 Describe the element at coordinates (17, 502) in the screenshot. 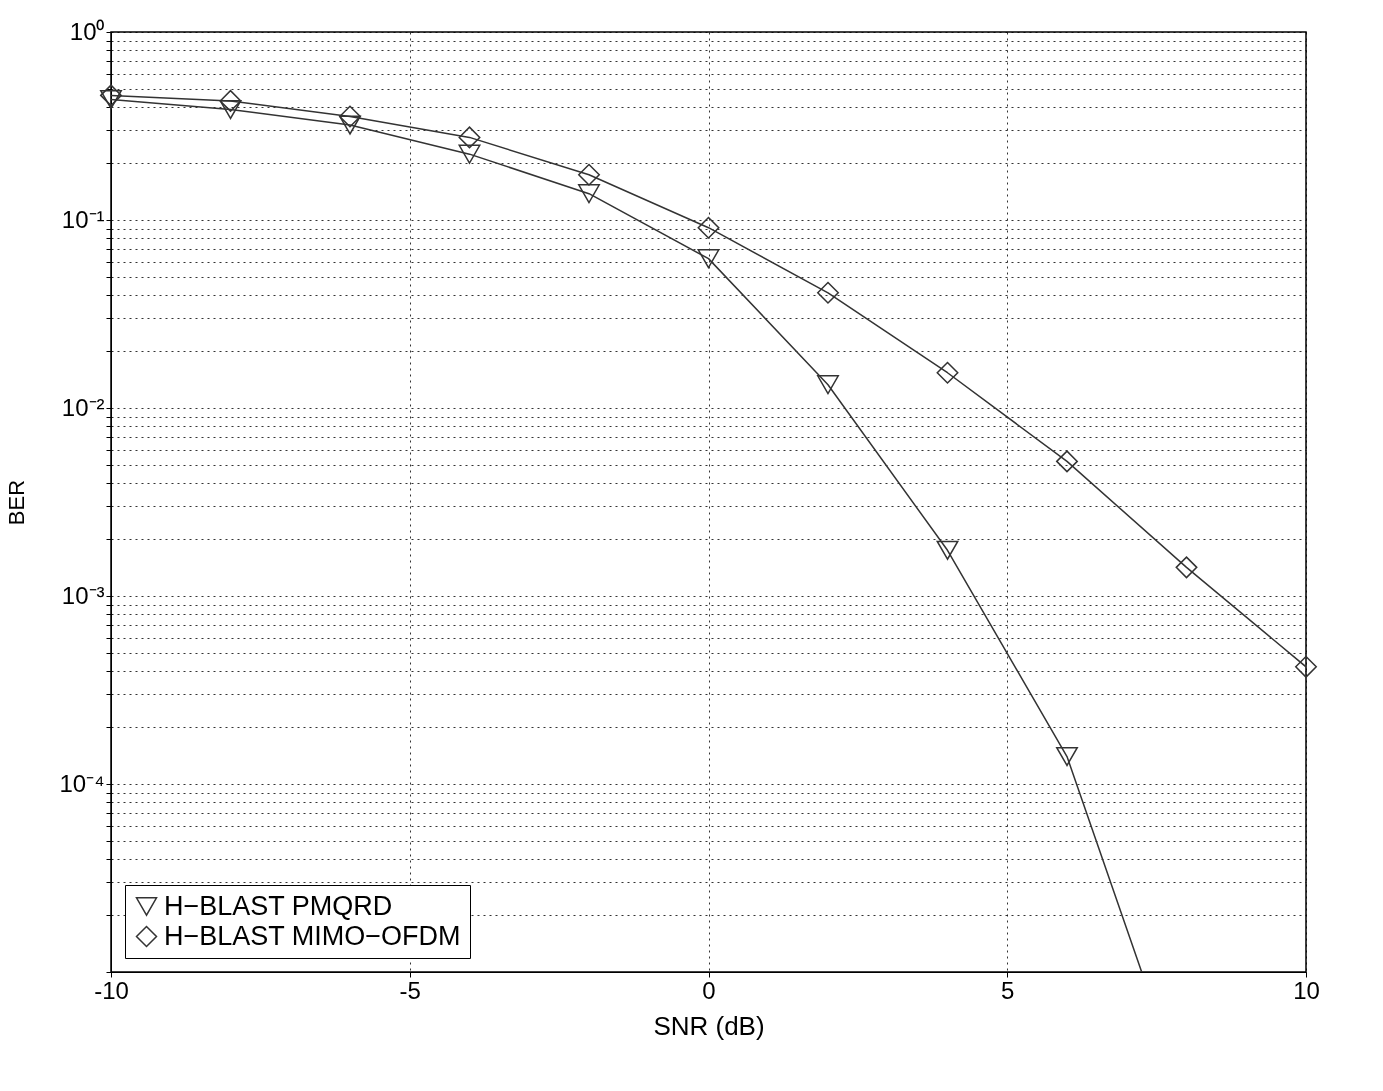

I see `y-axis-title: BER` at that location.